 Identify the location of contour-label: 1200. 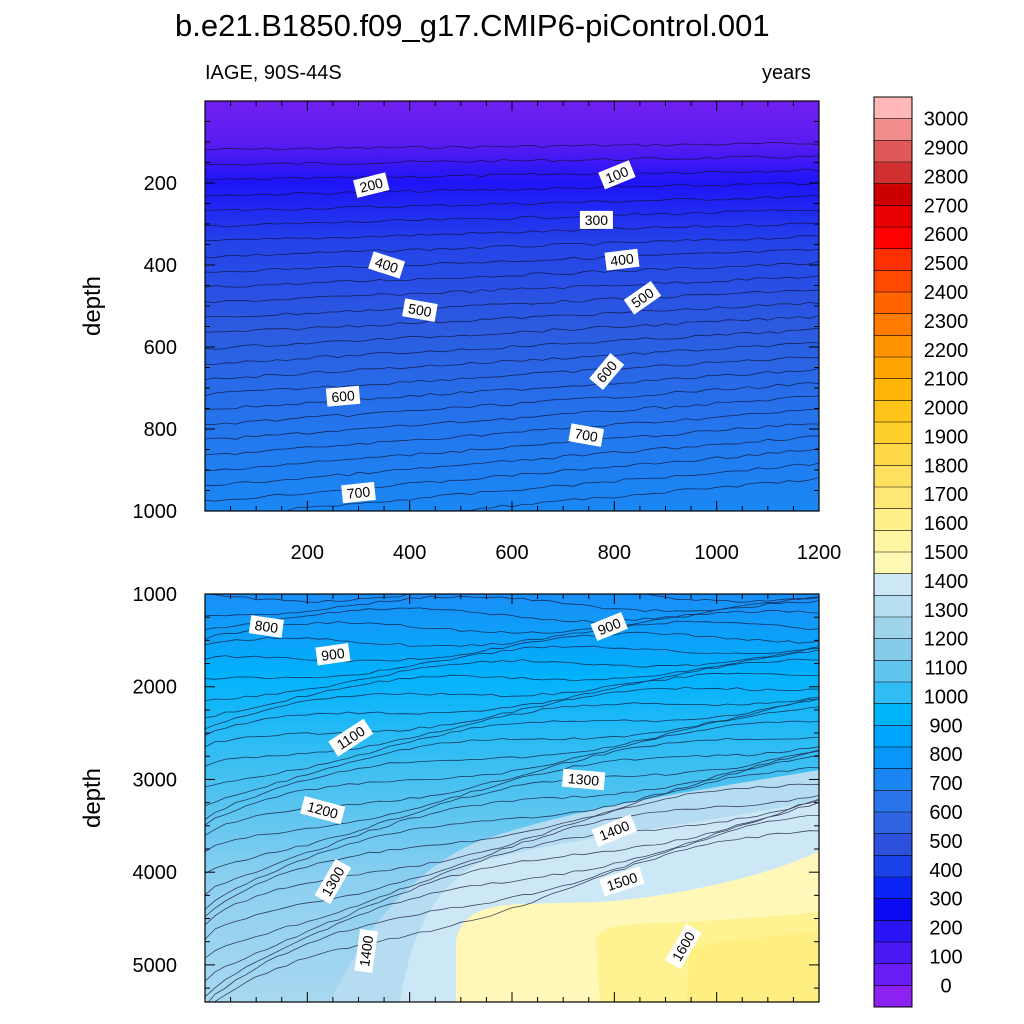
(323, 810).